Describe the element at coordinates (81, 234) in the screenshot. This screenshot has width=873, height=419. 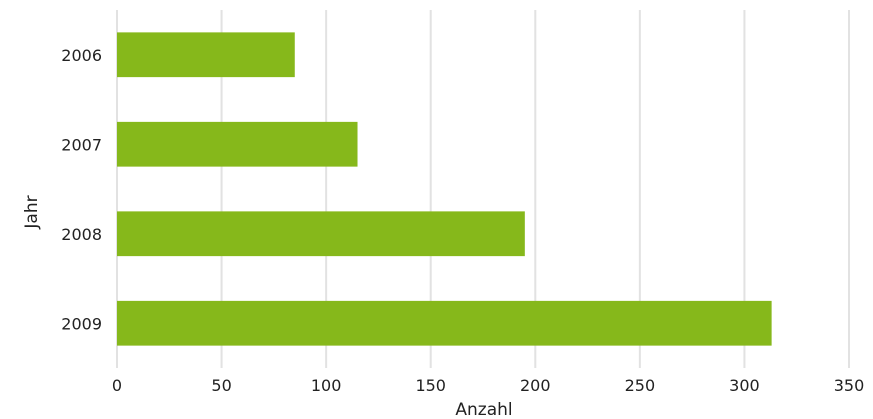
I see `y-tick-label: 2008` at that location.